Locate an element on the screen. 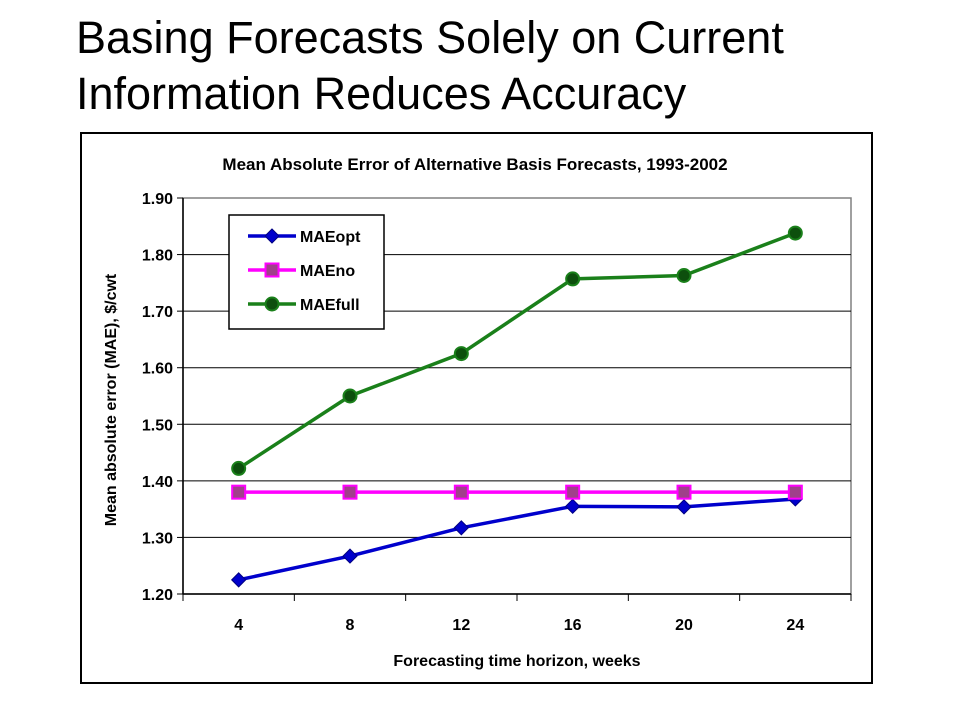 This screenshot has height=720, width=960. slide-title-line-1: Basing Forecasts Solely on Current is located at coordinates (430, 37).